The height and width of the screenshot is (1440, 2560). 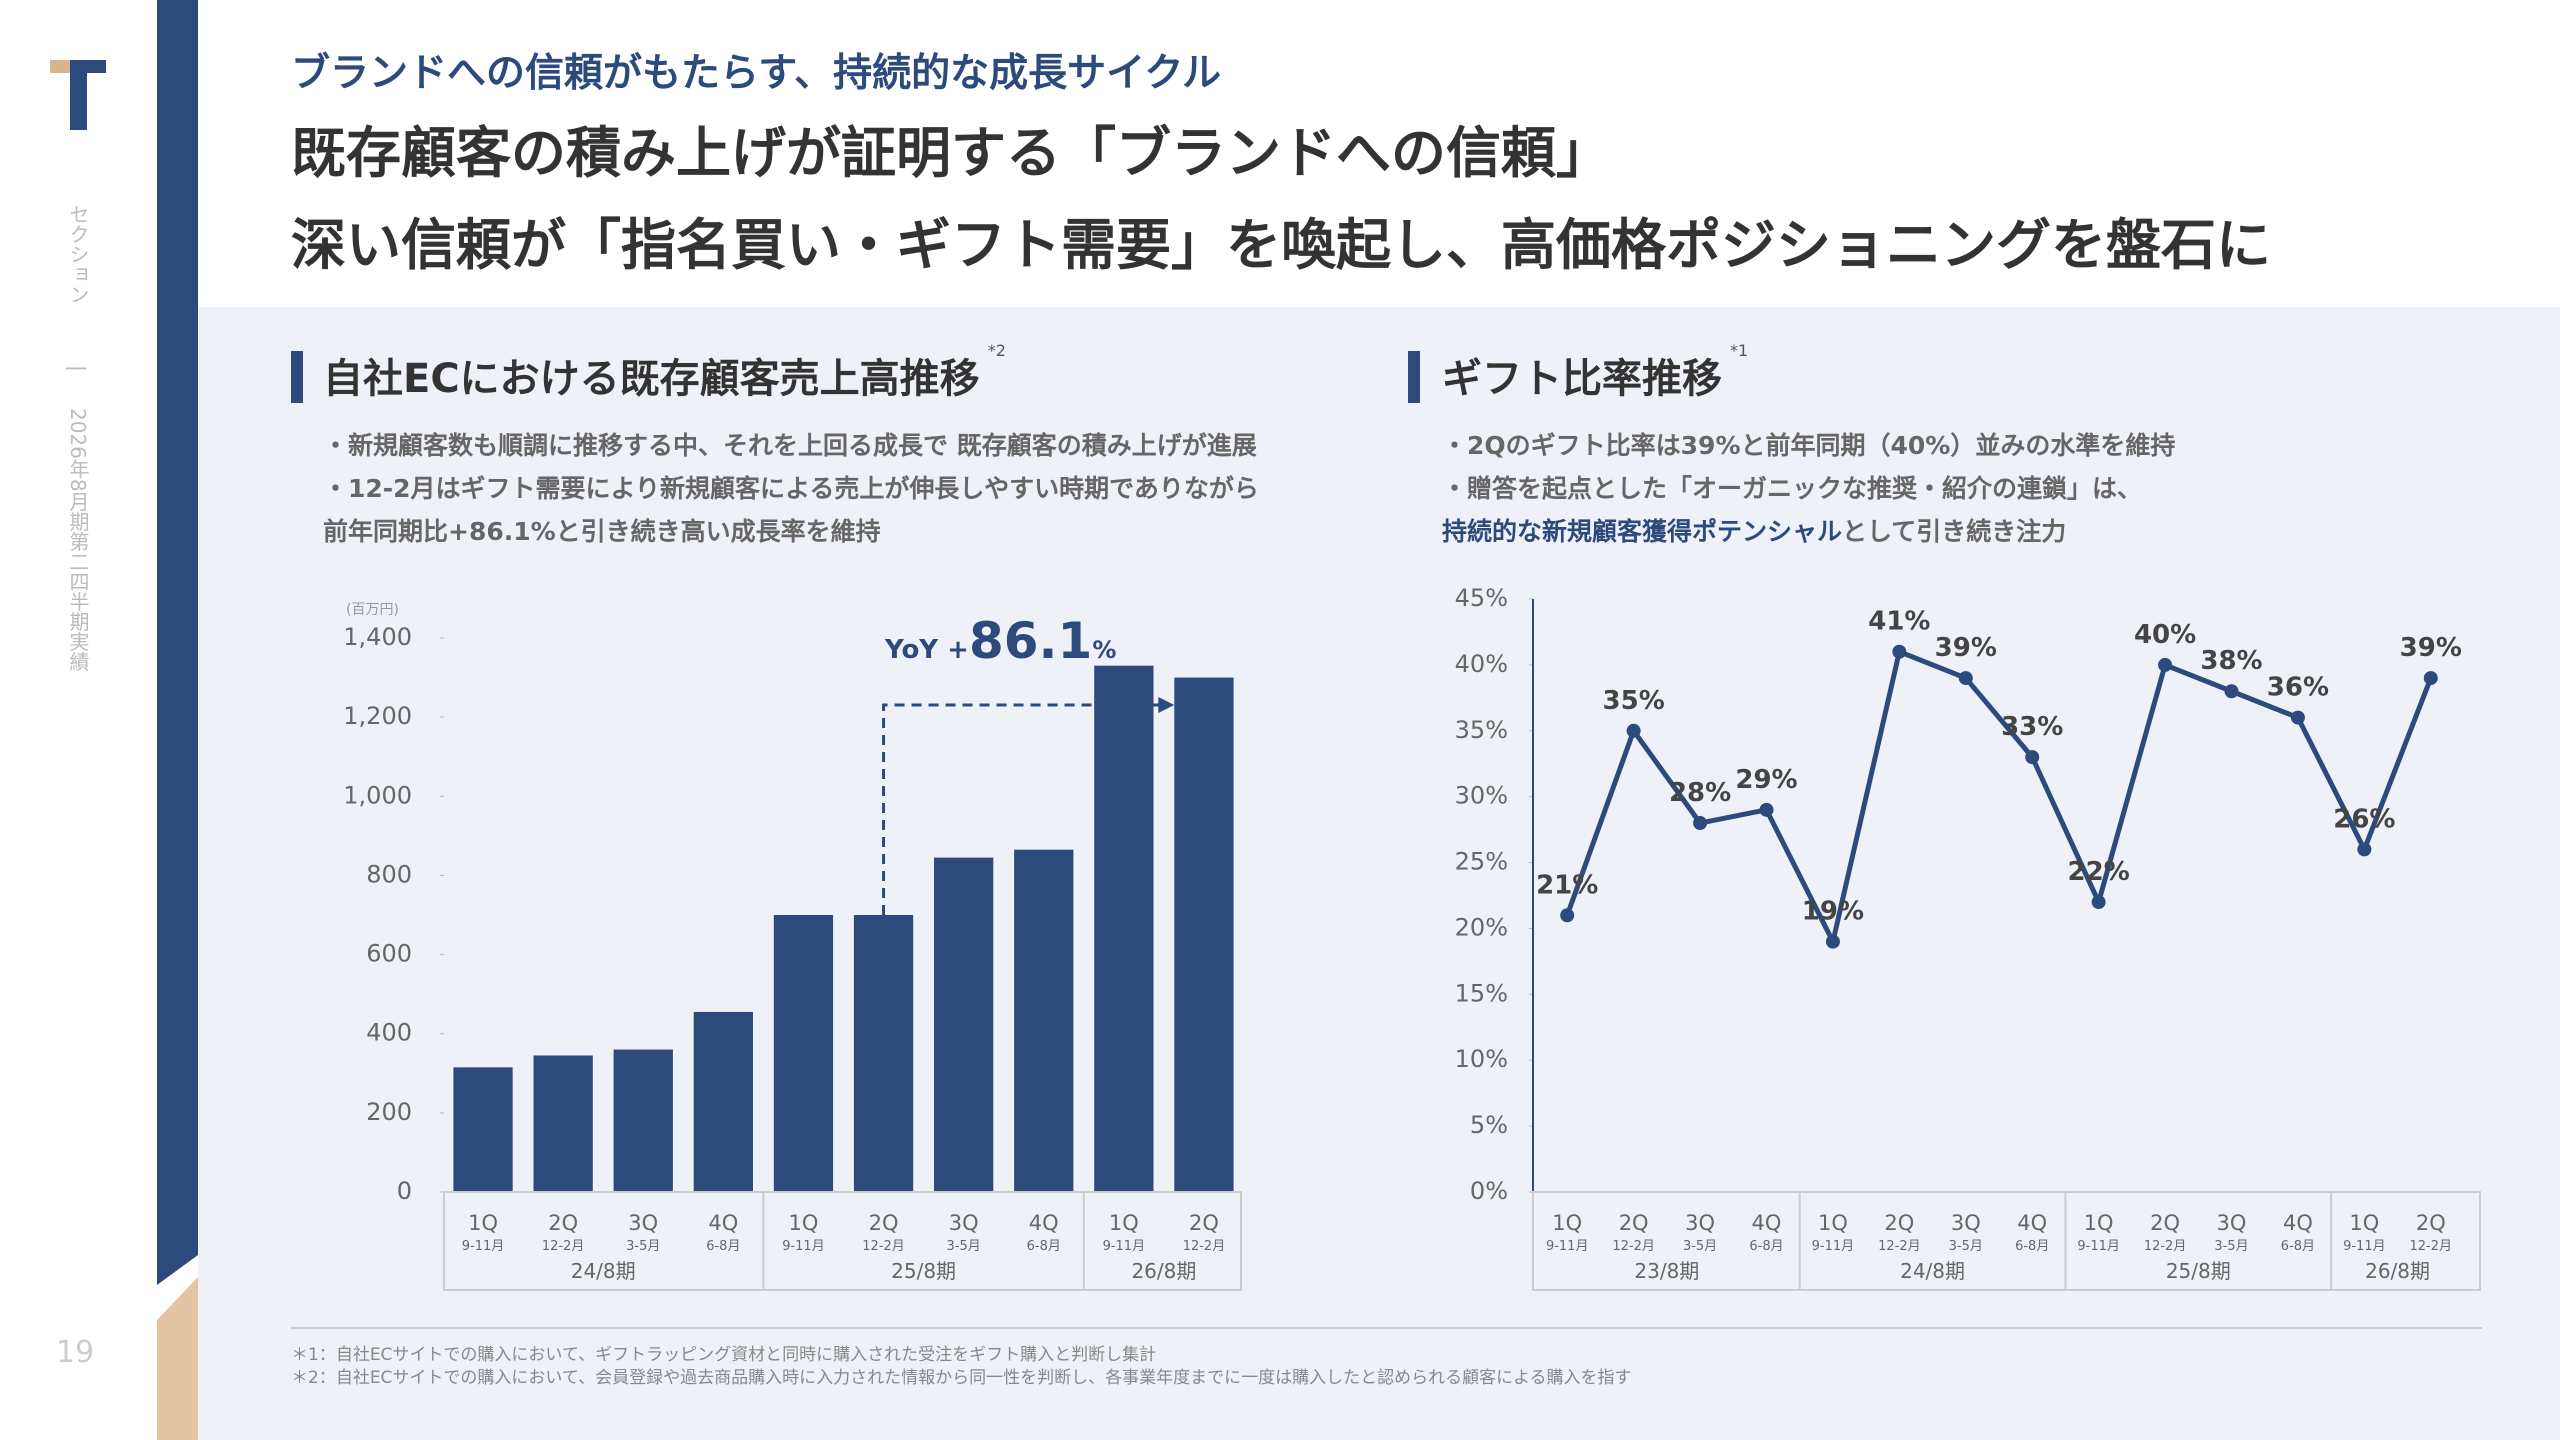 What do you see at coordinates (372, 610) in the screenshot?
I see `y-unit: (百万円)` at bounding box center [372, 610].